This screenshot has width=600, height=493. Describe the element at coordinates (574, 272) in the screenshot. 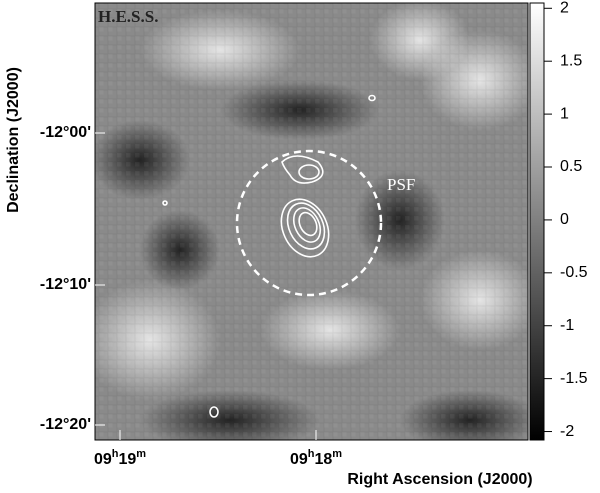

I see `colorbar-tick-label: -0.5` at that location.